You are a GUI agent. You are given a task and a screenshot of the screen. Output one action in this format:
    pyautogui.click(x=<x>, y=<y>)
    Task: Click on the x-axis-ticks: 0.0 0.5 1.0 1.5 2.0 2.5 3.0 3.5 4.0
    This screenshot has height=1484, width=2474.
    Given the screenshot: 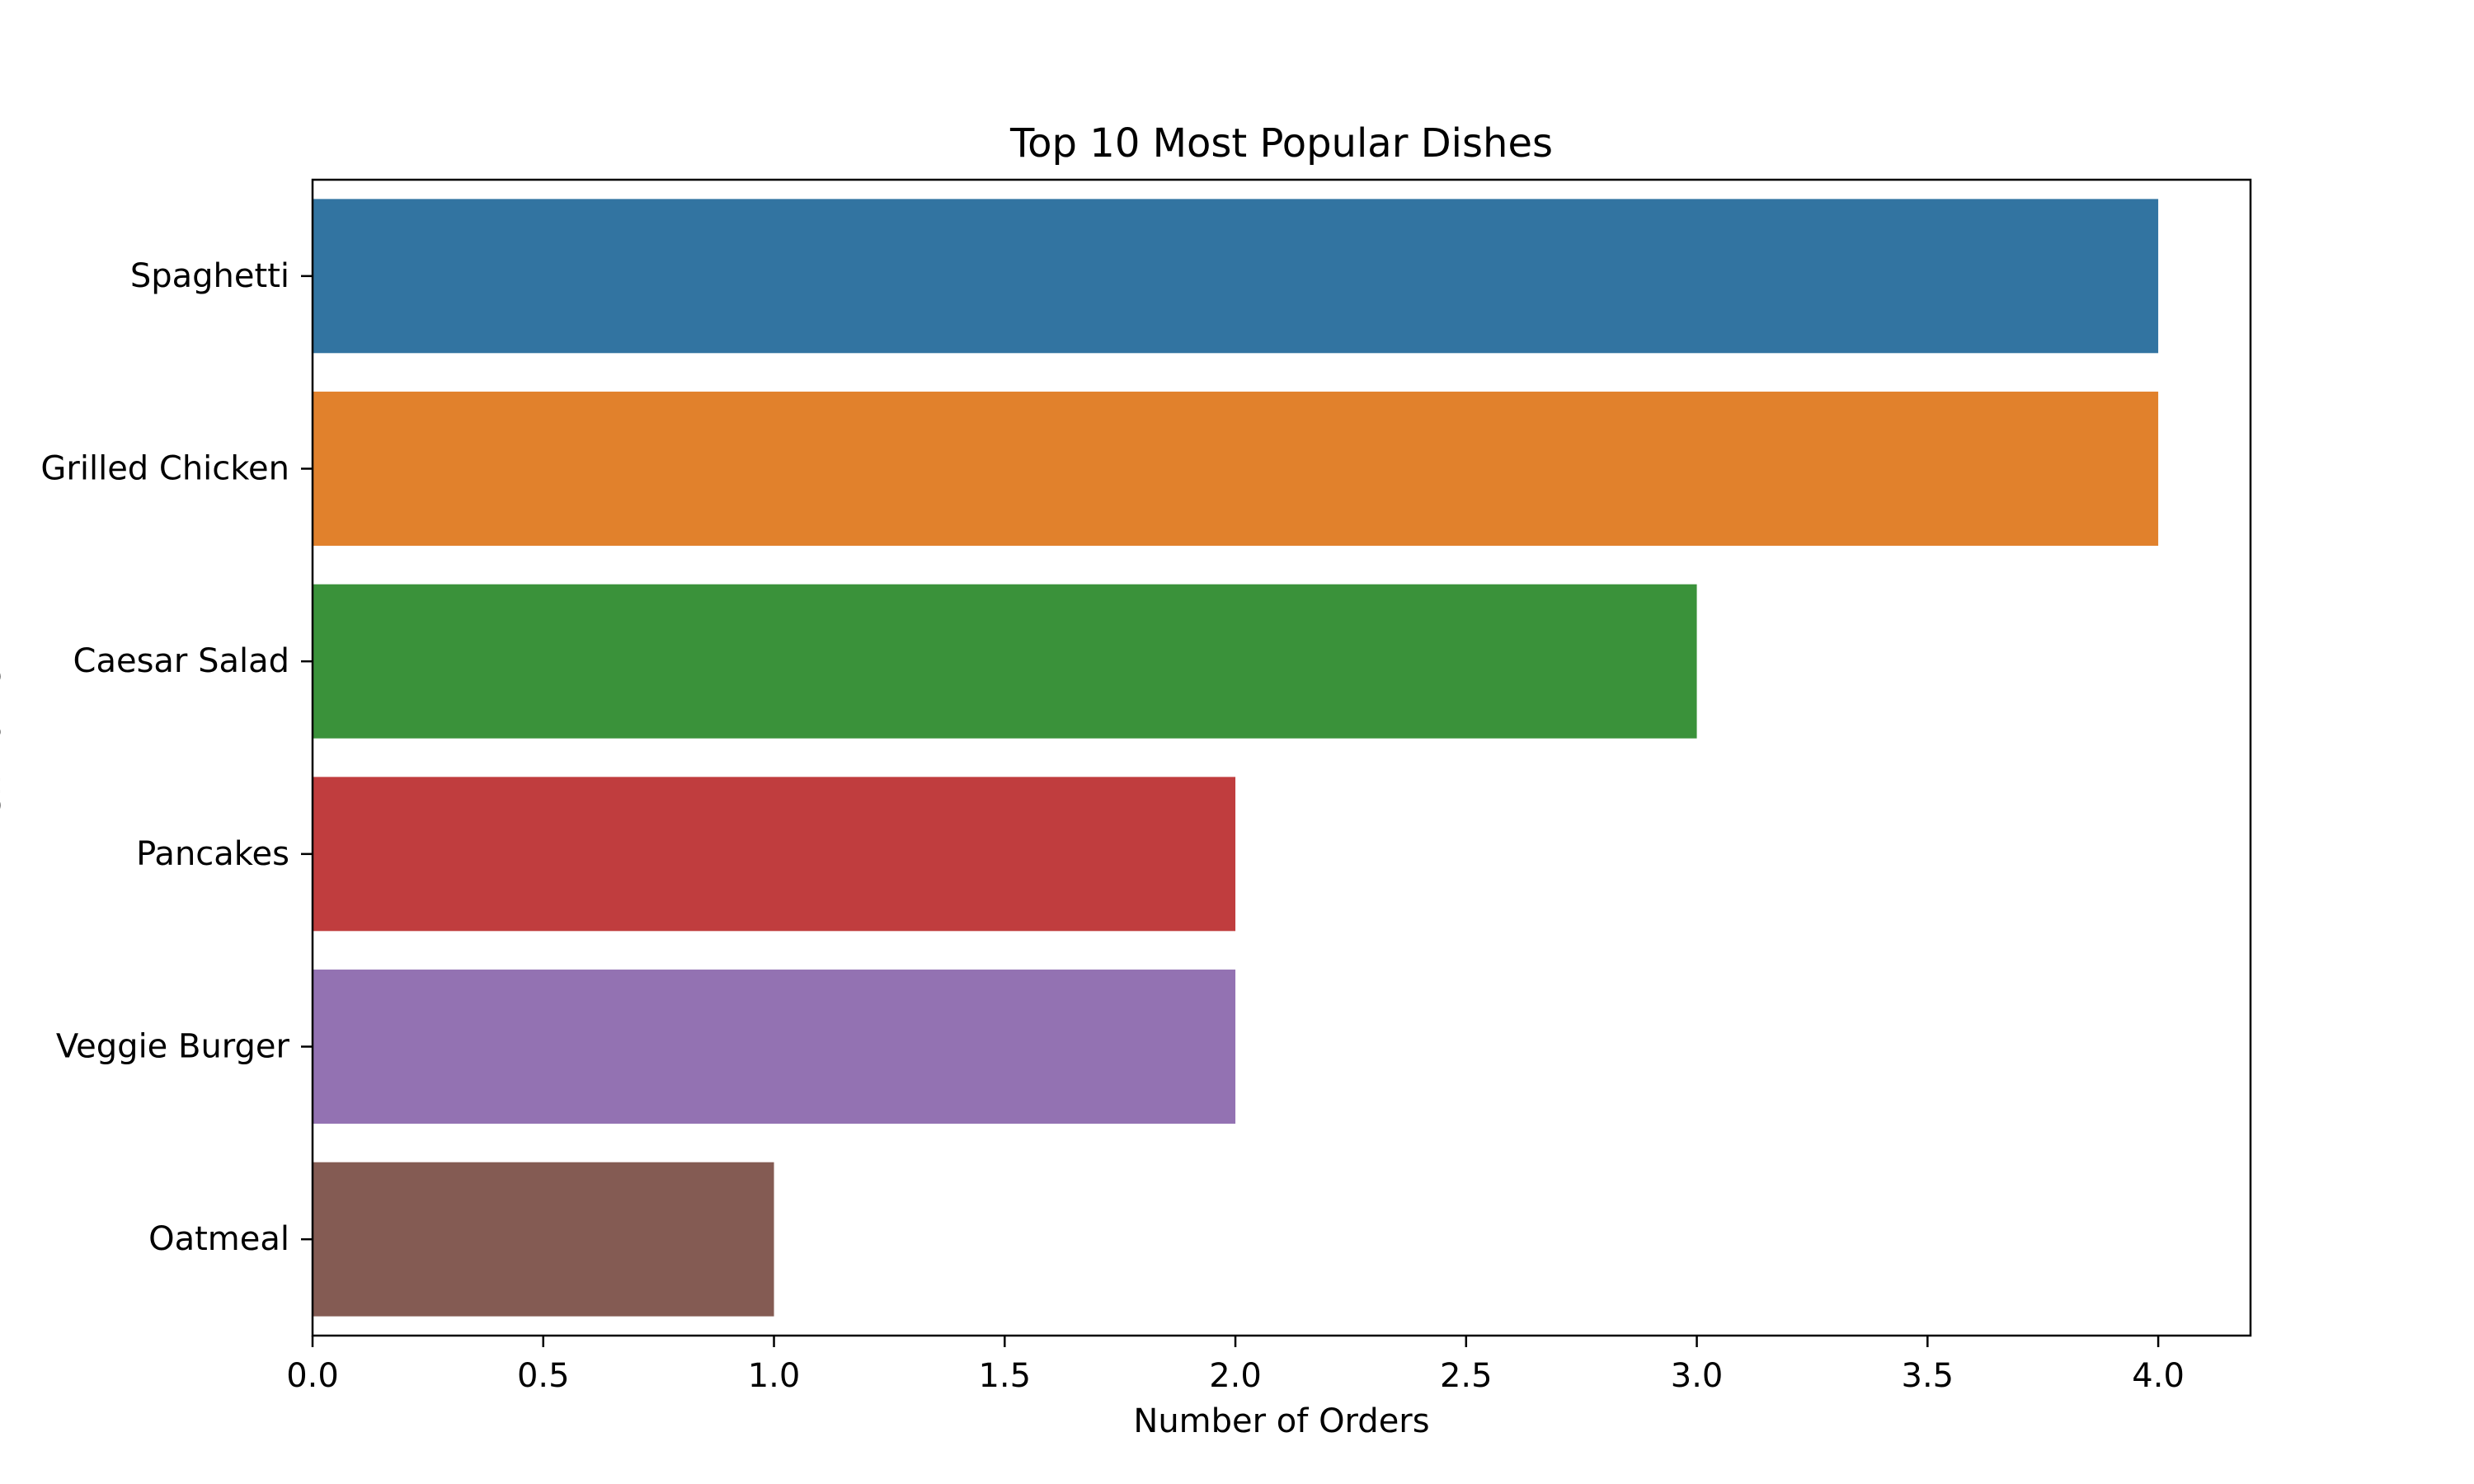 What is the action you would take?
    pyautogui.click(x=1235, y=1365)
    